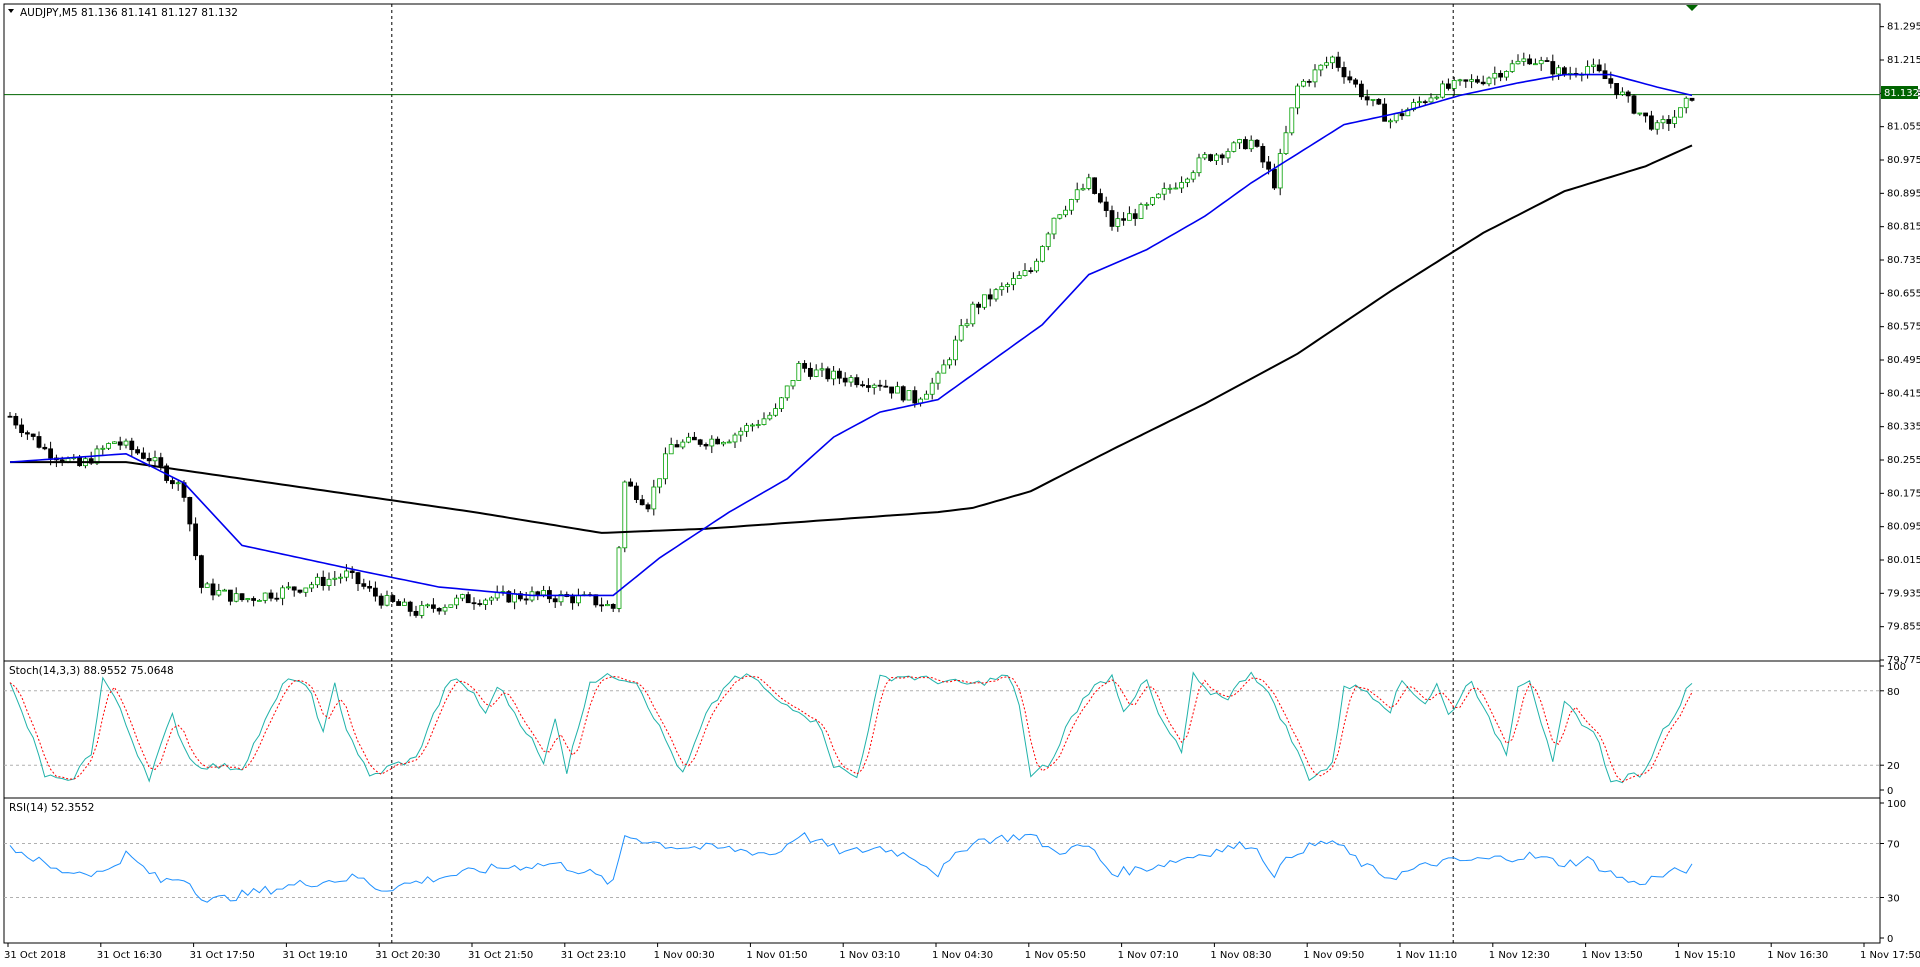 The height and width of the screenshot is (967, 1920). Describe the element at coordinates (222, 955) in the screenshot. I see `time-tick-label: 31 Oct 17:50` at that location.